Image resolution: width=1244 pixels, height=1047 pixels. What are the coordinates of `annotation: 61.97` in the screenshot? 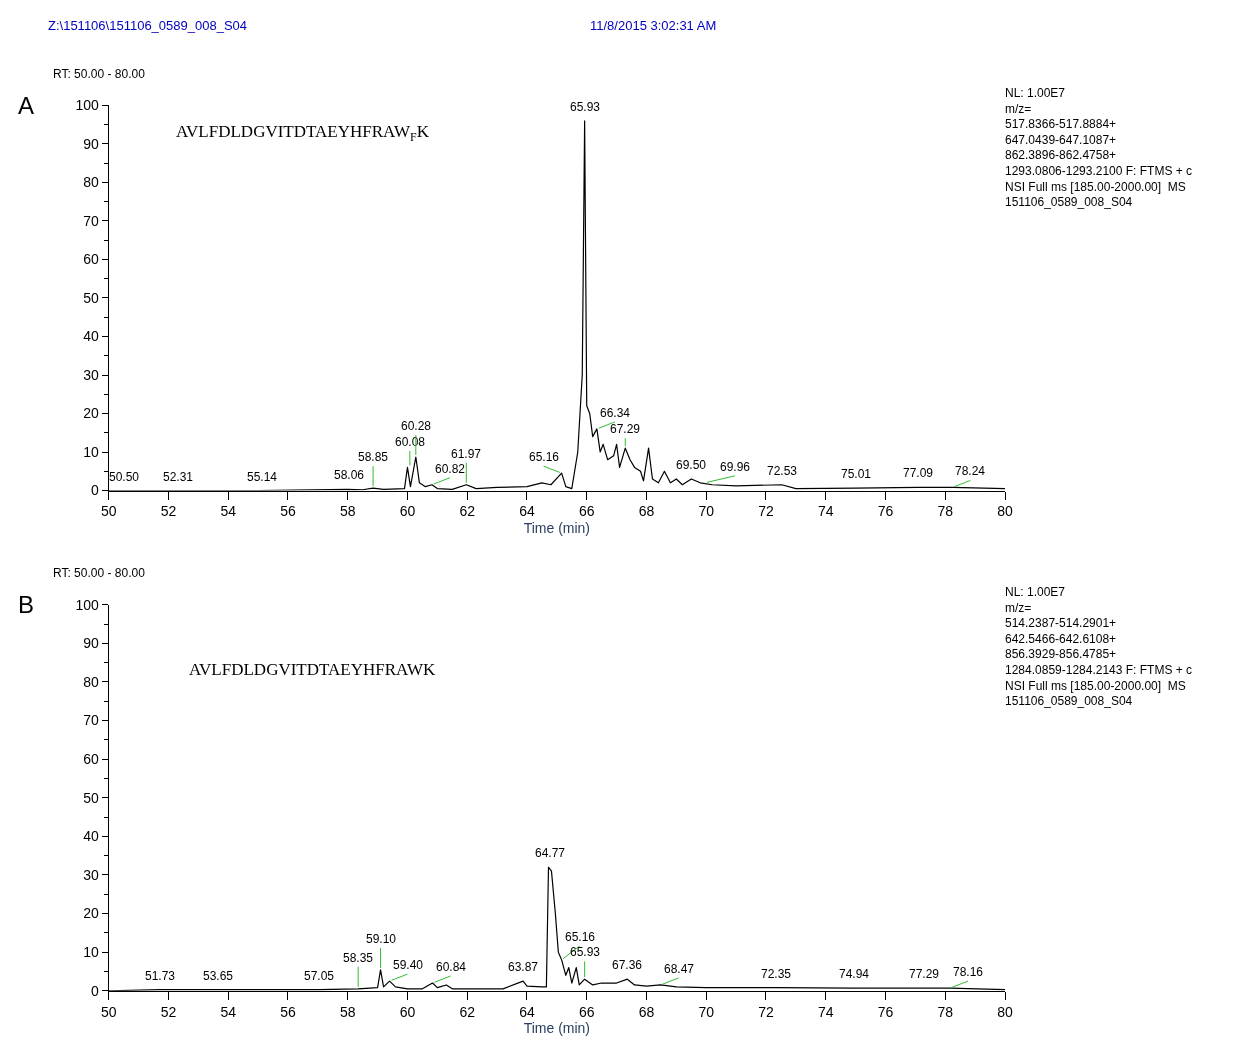 It's located at (466, 454).